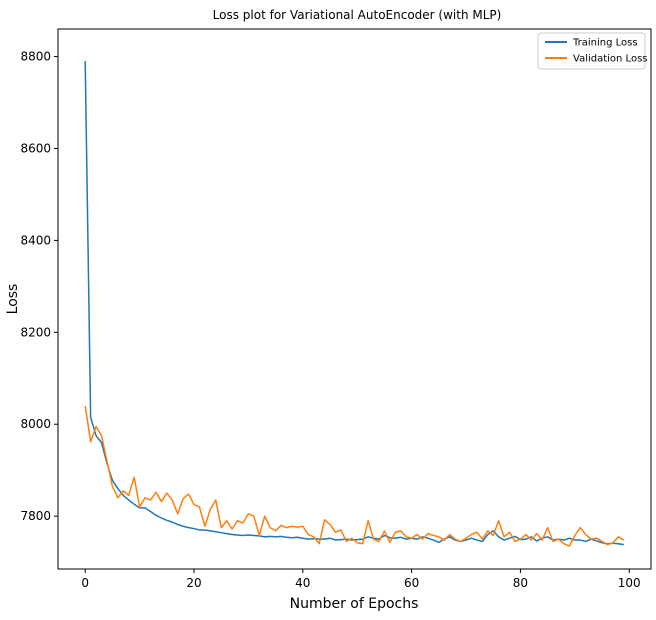 This screenshot has height=620, width=656. What do you see at coordinates (610, 59) in the screenshot?
I see `legend-label-validation: Validation Loss` at bounding box center [610, 59].